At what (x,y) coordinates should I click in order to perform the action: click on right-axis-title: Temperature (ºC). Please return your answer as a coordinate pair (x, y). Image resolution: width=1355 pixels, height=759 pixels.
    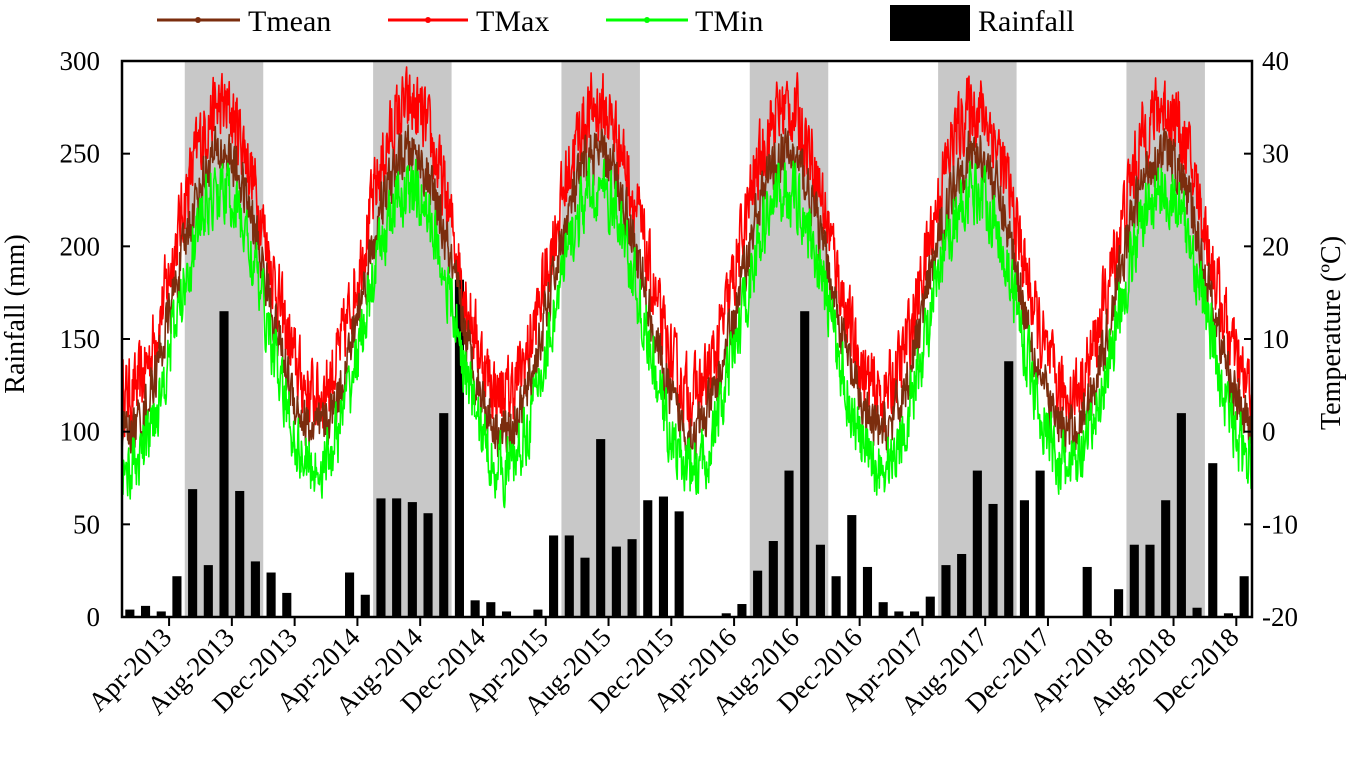
    Looking at the image, I should click on (1331, 333).